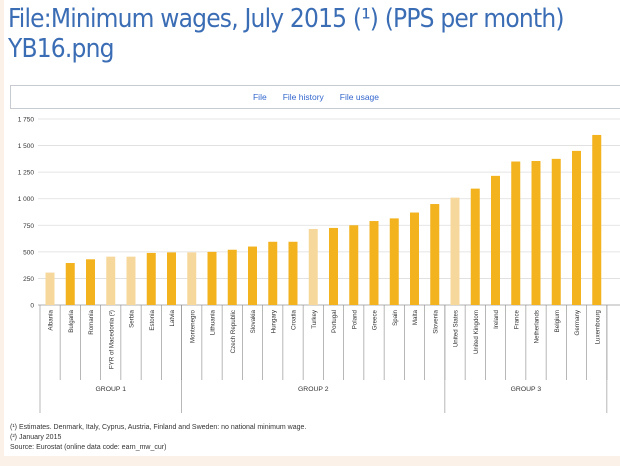 This screenshot has width=620, height=466. I want to click on bar-netherlands, so click(536, 232).